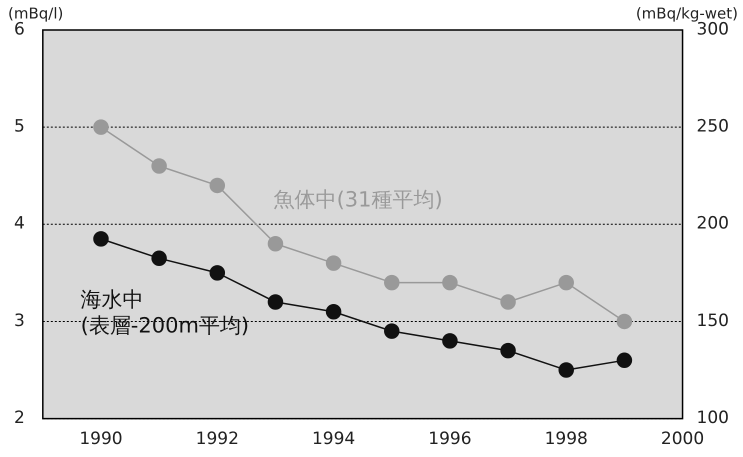 The height and width of the screenshot is (457, 743). What do you see at coordinates (713, 224) in the screenshot?
I see `y2-tick-label: 200` at bounding box center [713, 224].